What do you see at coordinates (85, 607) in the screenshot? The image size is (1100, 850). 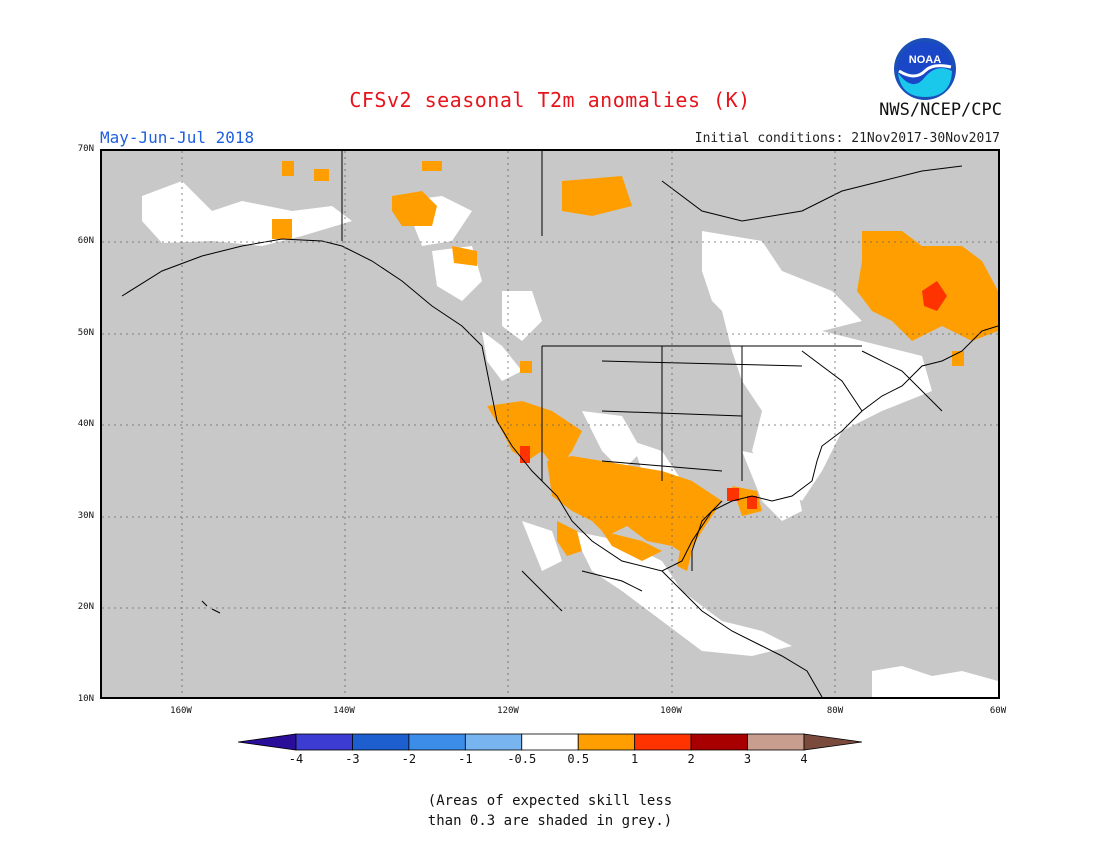 I see `lat-label-20n: 20N` at bounding box center [85, 607].